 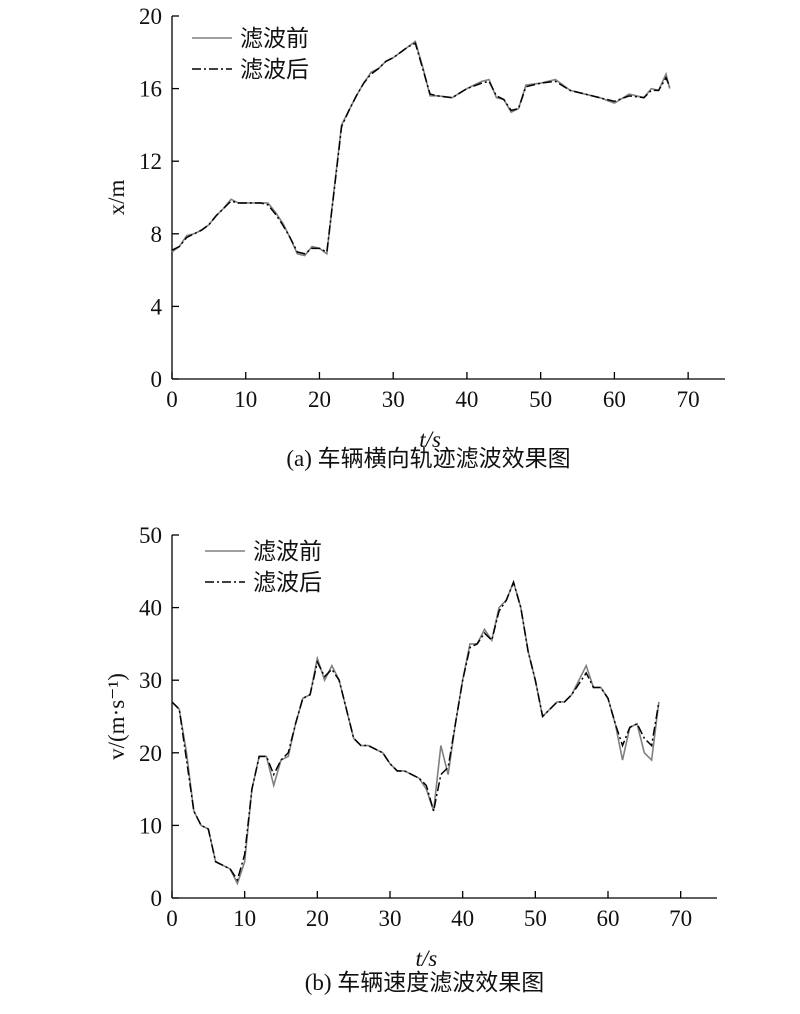 What do you see at coordinates (421, 148) in the screenshot?
I see `data-line` at bounding box center [421, 148].